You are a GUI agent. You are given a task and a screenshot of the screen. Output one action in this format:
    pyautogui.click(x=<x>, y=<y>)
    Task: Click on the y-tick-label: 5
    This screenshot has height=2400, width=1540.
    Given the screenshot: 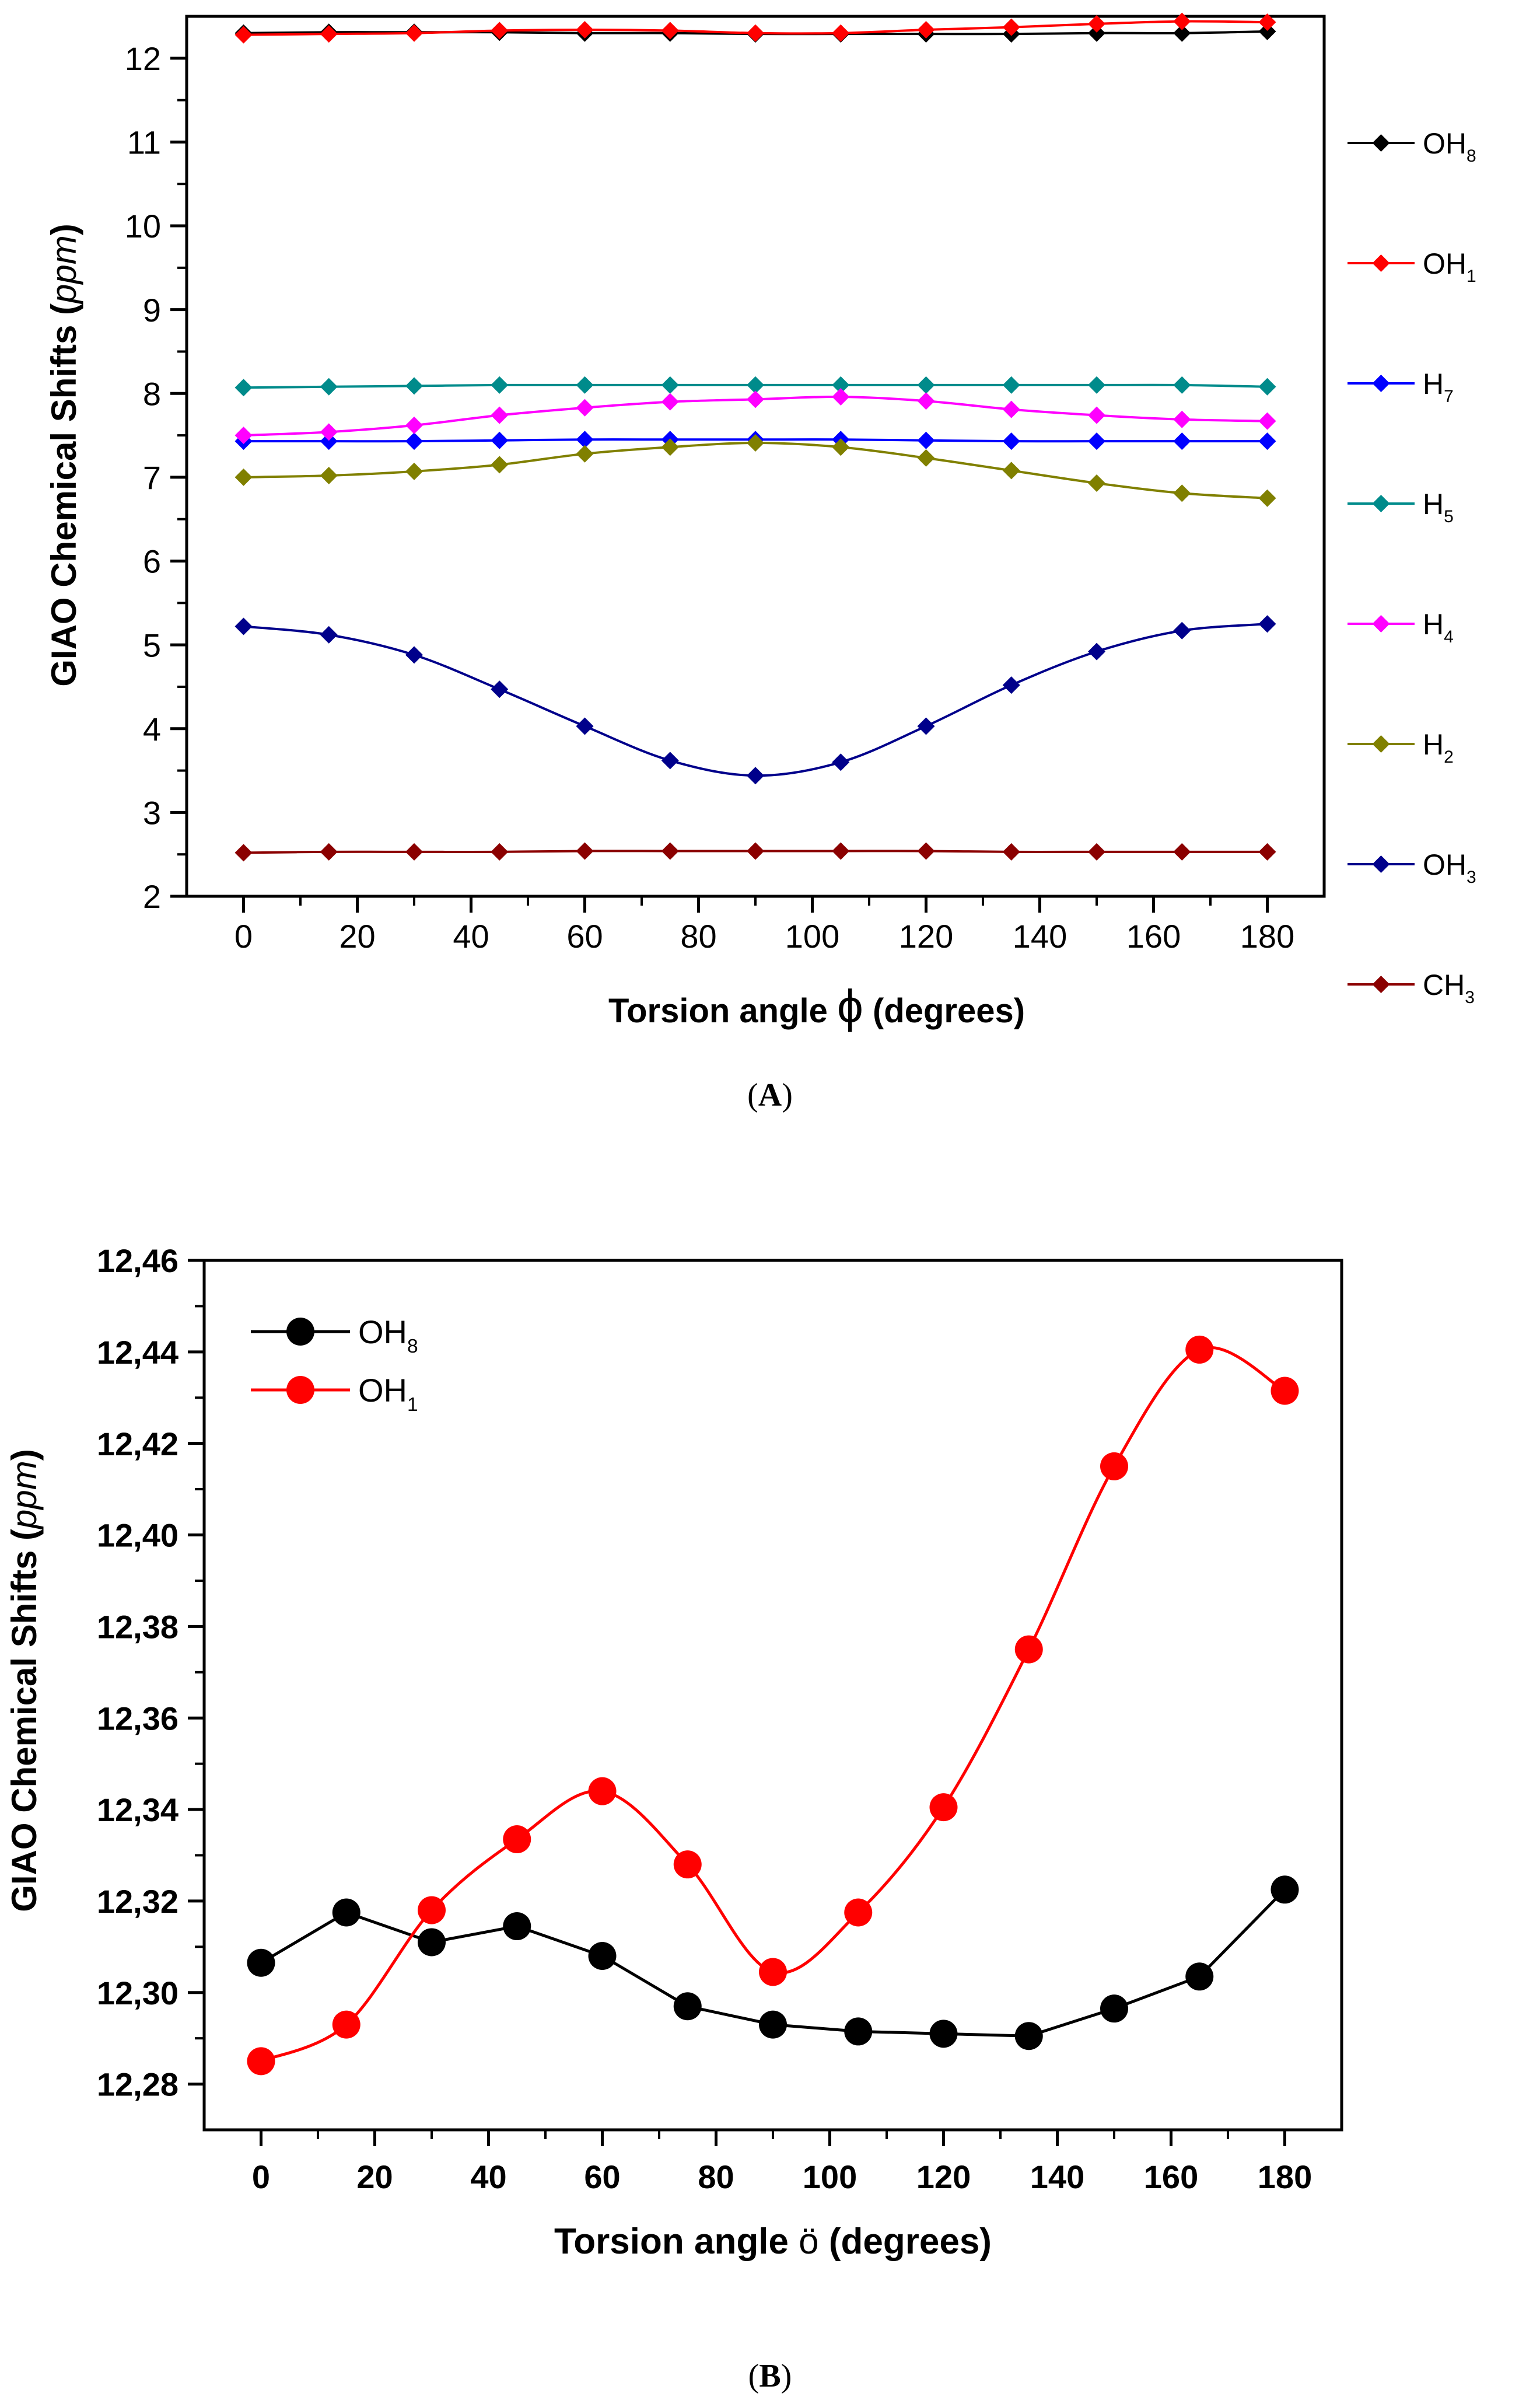 What is the action you would take?
    pyautogui.click(x=152, y=645)
    